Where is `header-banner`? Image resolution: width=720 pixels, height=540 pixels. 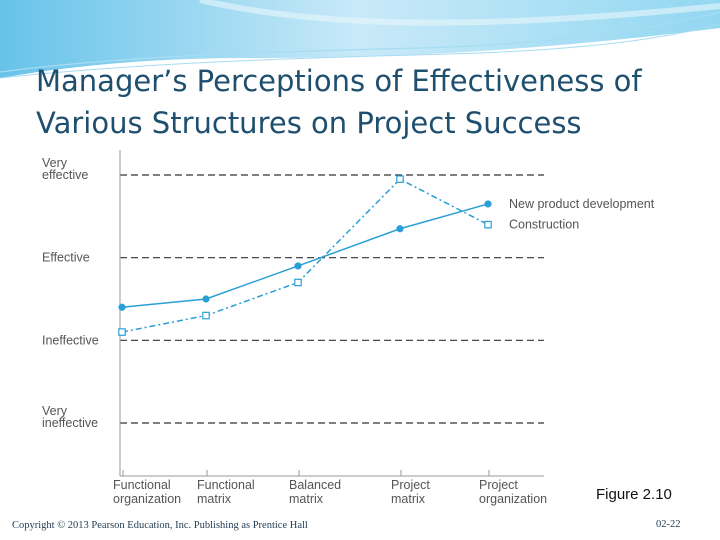
header-banner is located at coordinates (360, 39).